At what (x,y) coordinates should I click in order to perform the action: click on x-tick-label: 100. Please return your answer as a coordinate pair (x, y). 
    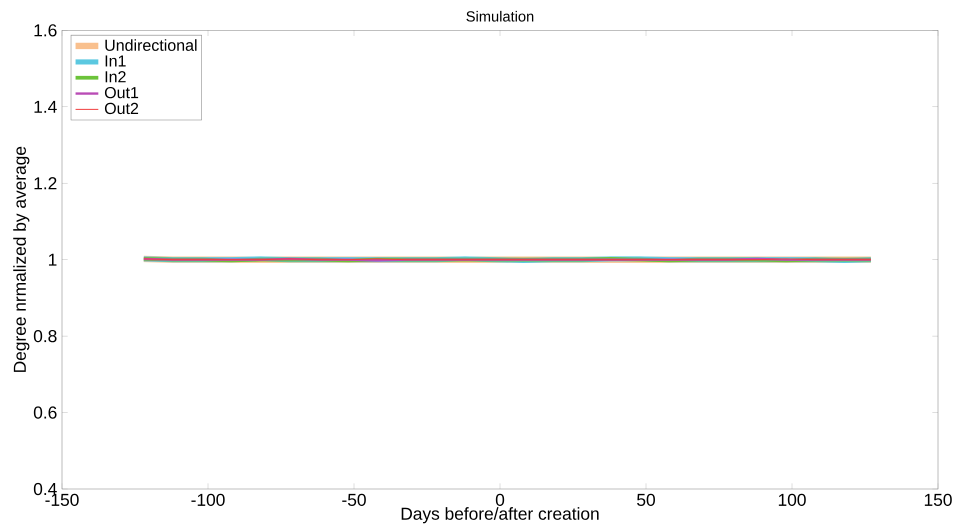
    Looking at the image, I should click on (792, 500).